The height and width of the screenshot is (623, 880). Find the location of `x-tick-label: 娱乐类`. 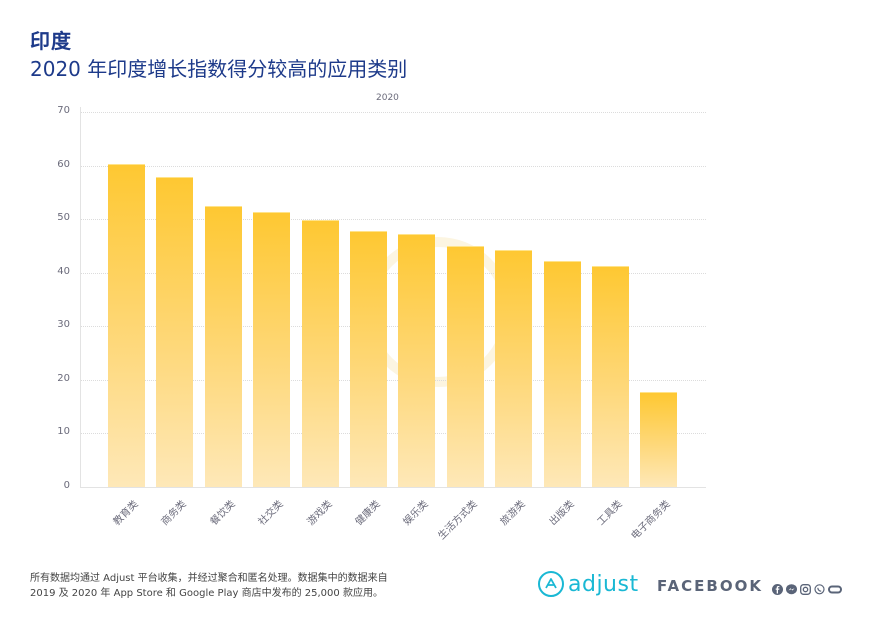

x-tick-label: 娱乐类 is located at coordinates (417, 513).